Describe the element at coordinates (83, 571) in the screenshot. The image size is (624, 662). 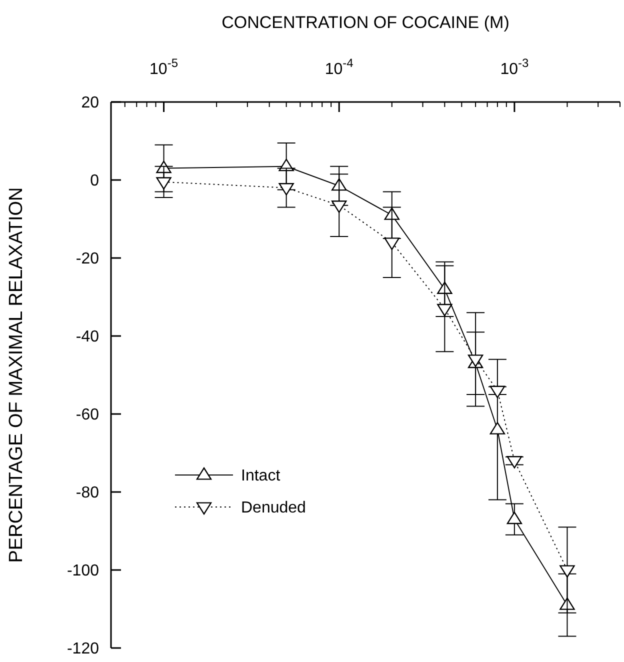
I see `y-tick-label: -100` at that location.